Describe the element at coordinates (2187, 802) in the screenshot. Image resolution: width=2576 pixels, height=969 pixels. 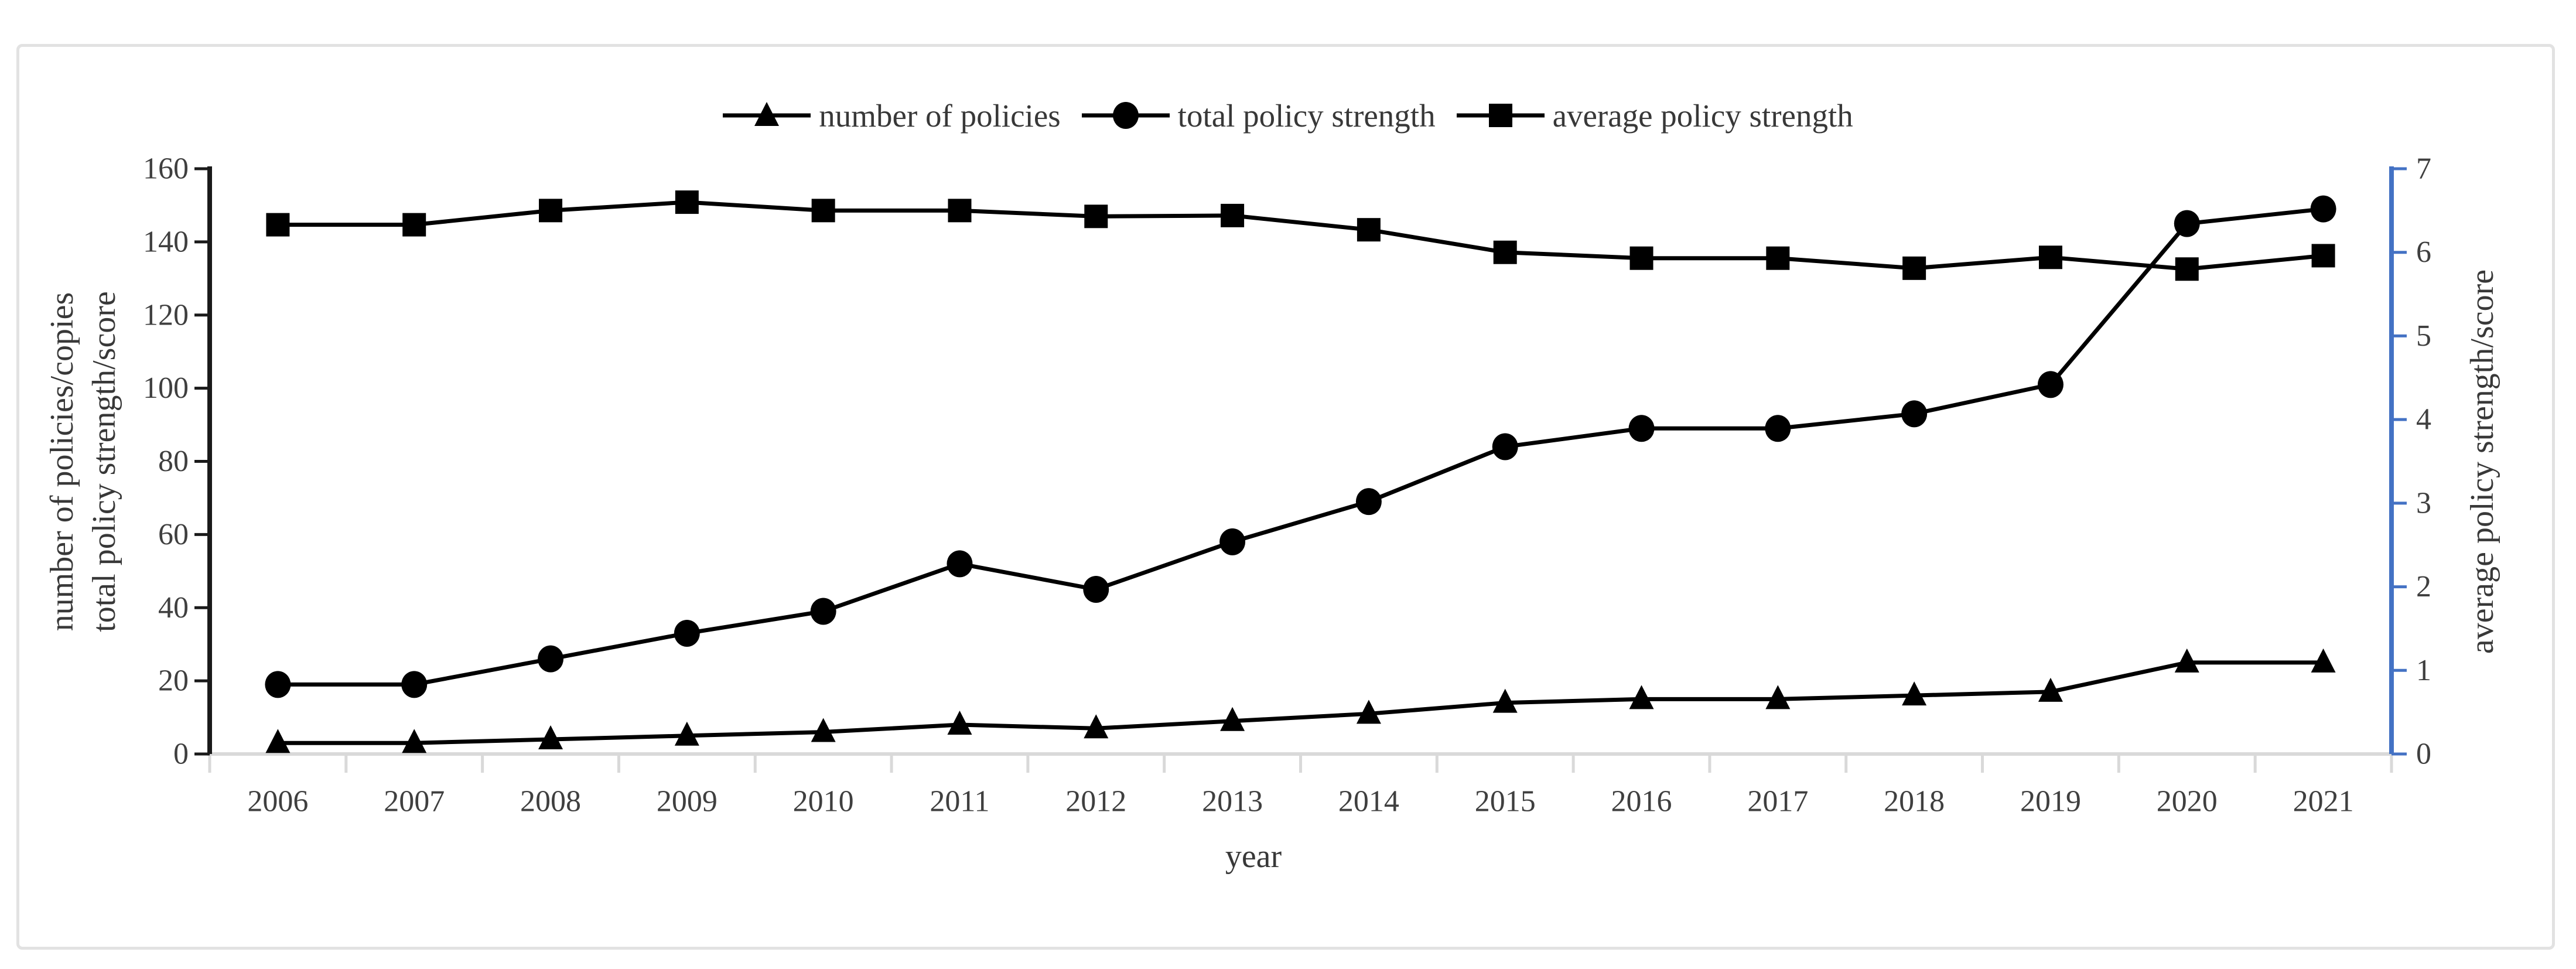
I see `x-axis-year-label: 2020` at that location.